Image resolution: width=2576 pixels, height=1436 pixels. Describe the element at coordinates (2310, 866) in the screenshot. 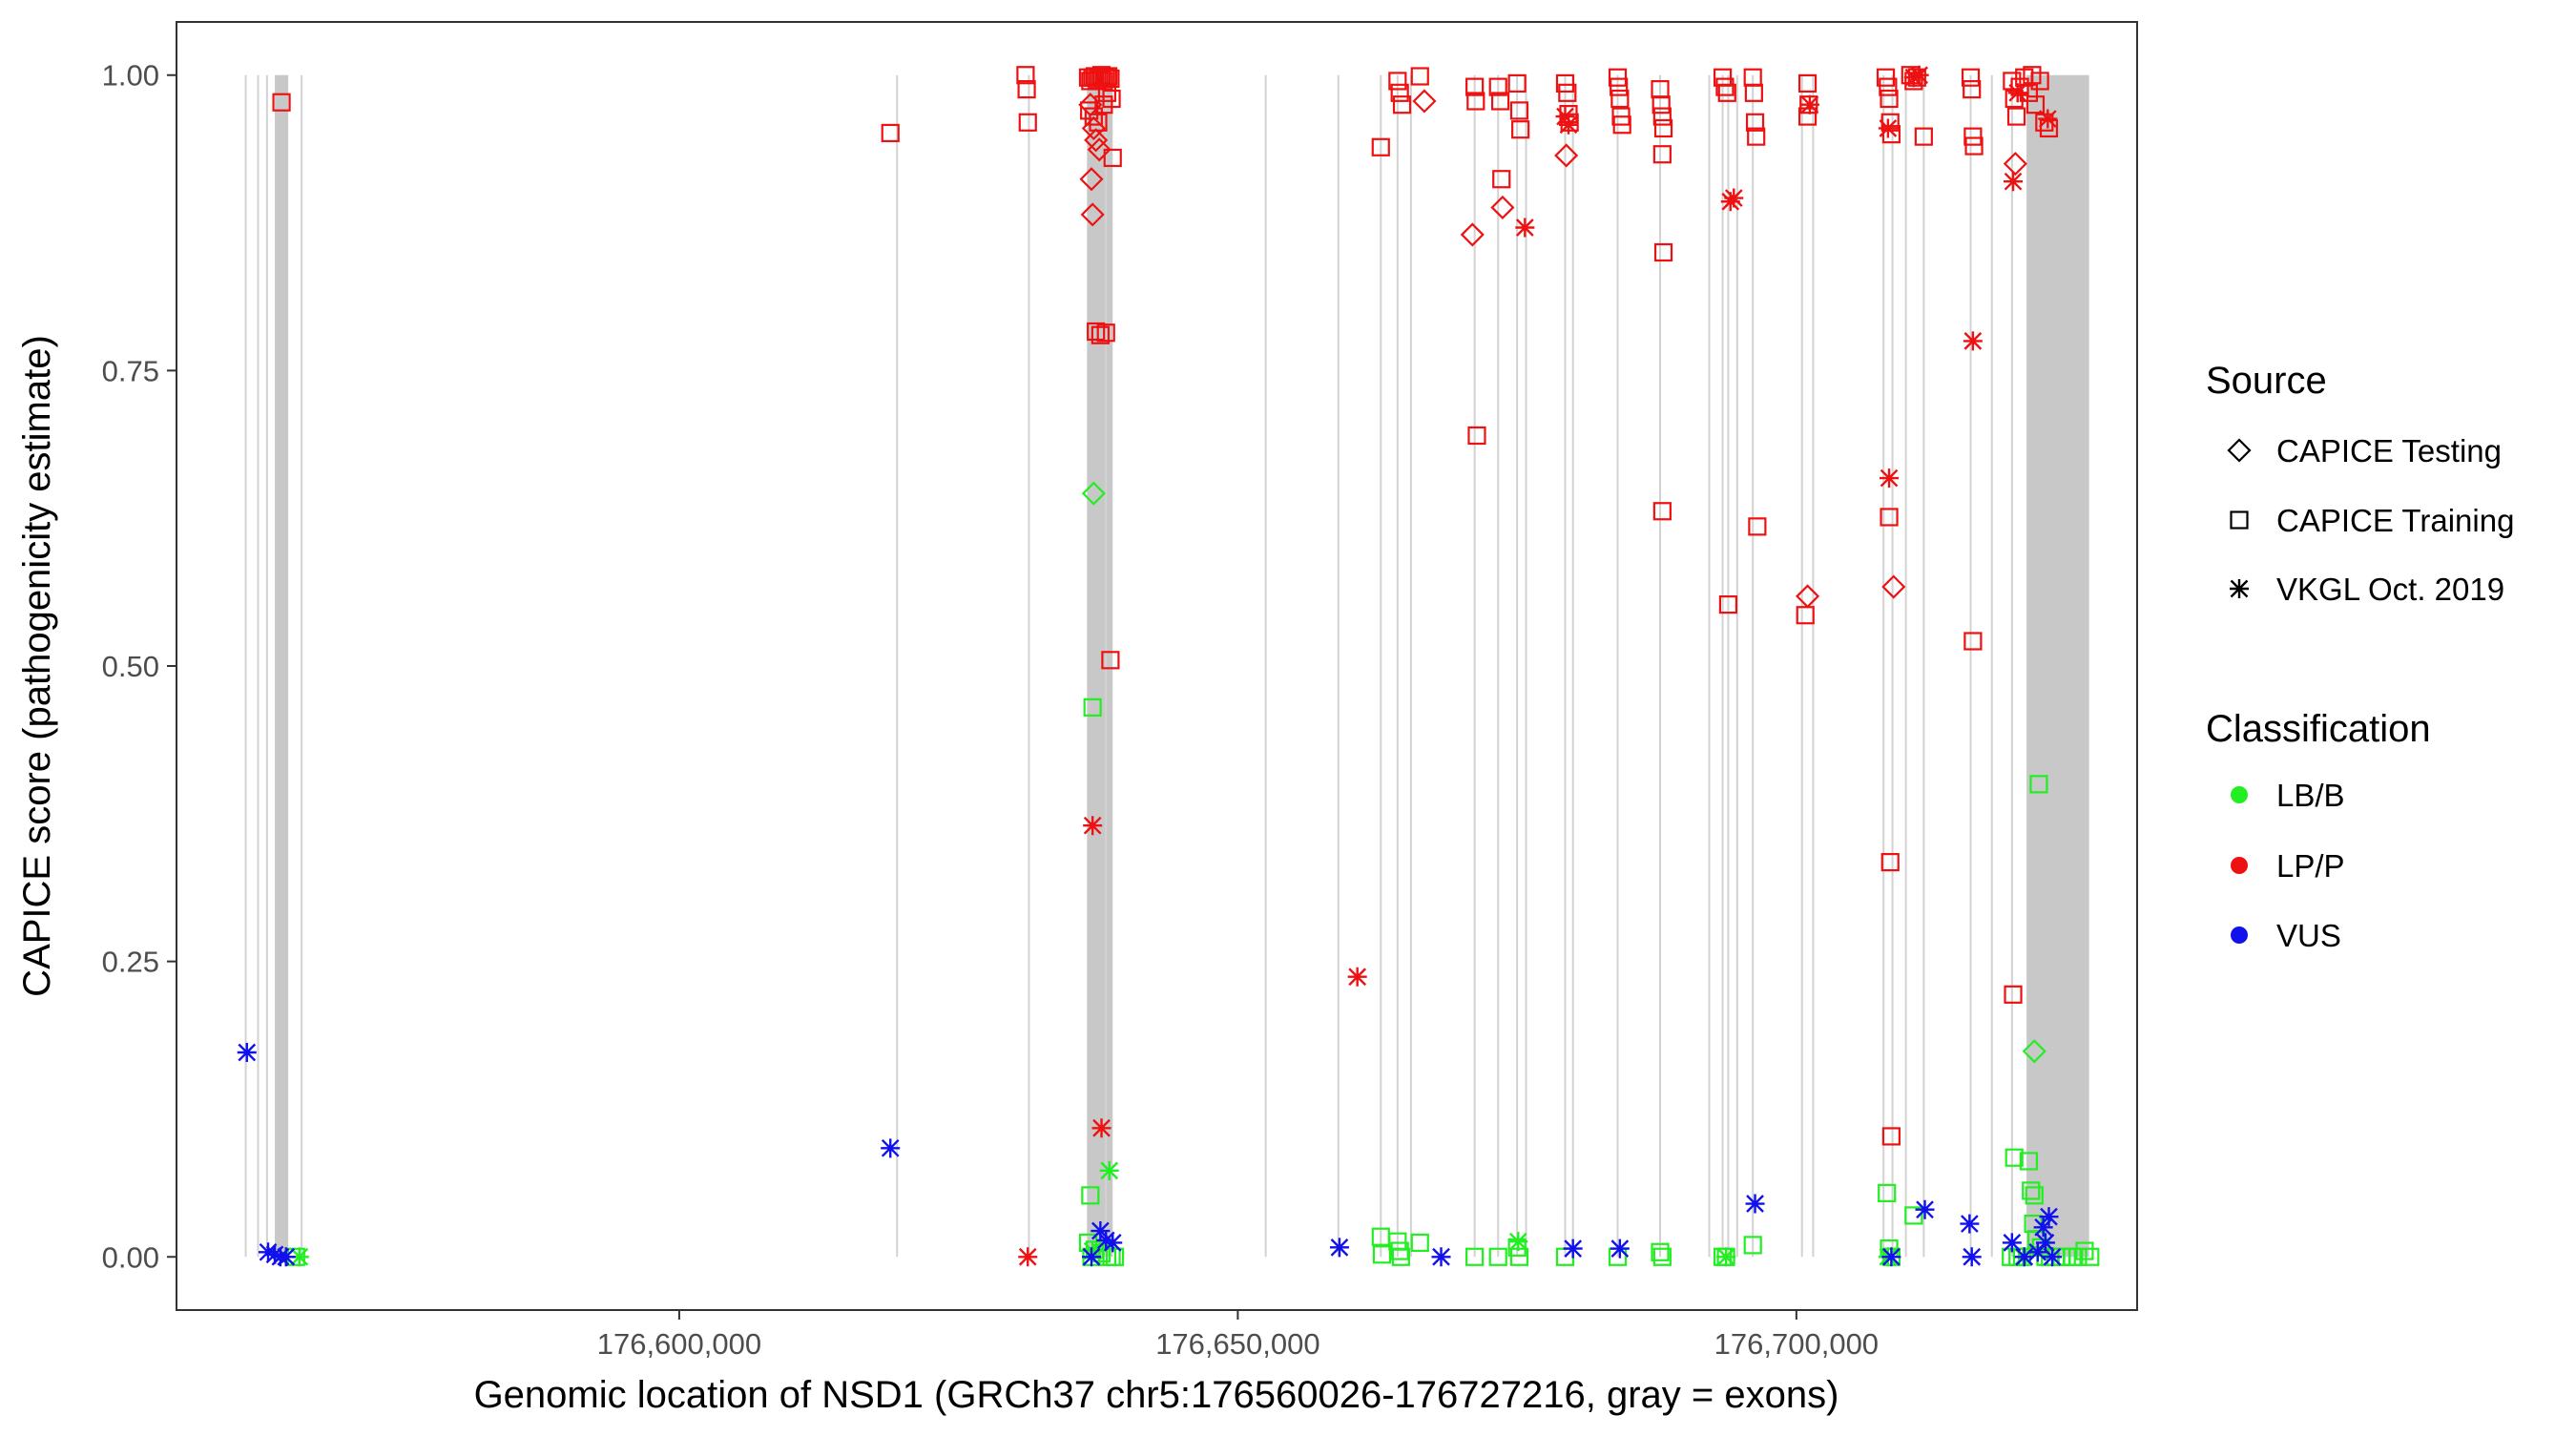

I see `legend-label: LP/P` at that location.